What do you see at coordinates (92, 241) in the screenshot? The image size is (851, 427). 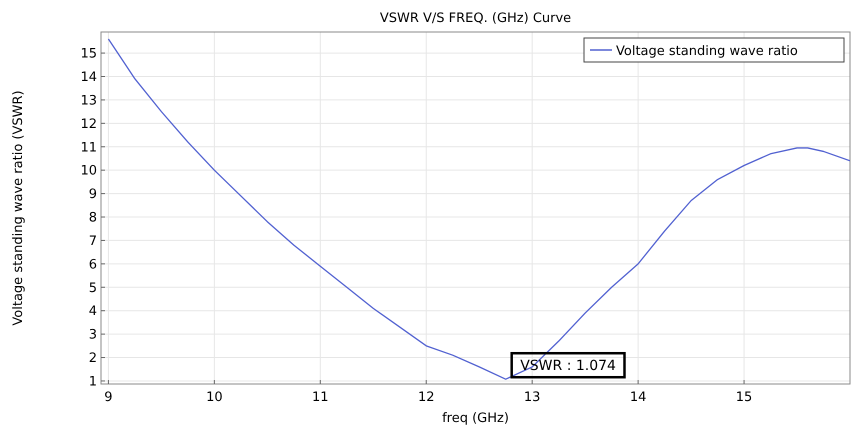 I see `y-tick-label: 7` at bounding box center [92, 241].